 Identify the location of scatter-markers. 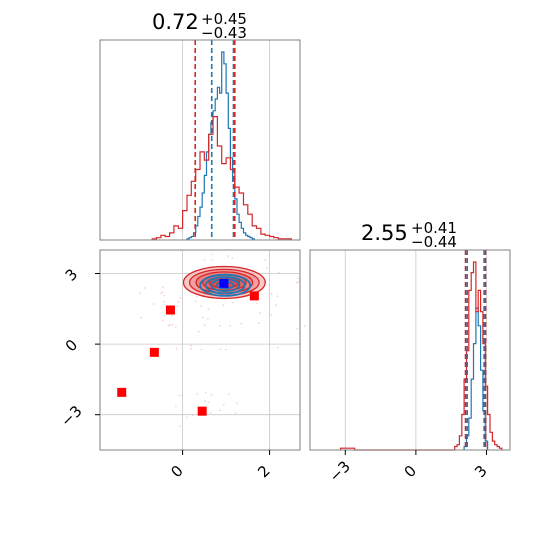
(188, 347).